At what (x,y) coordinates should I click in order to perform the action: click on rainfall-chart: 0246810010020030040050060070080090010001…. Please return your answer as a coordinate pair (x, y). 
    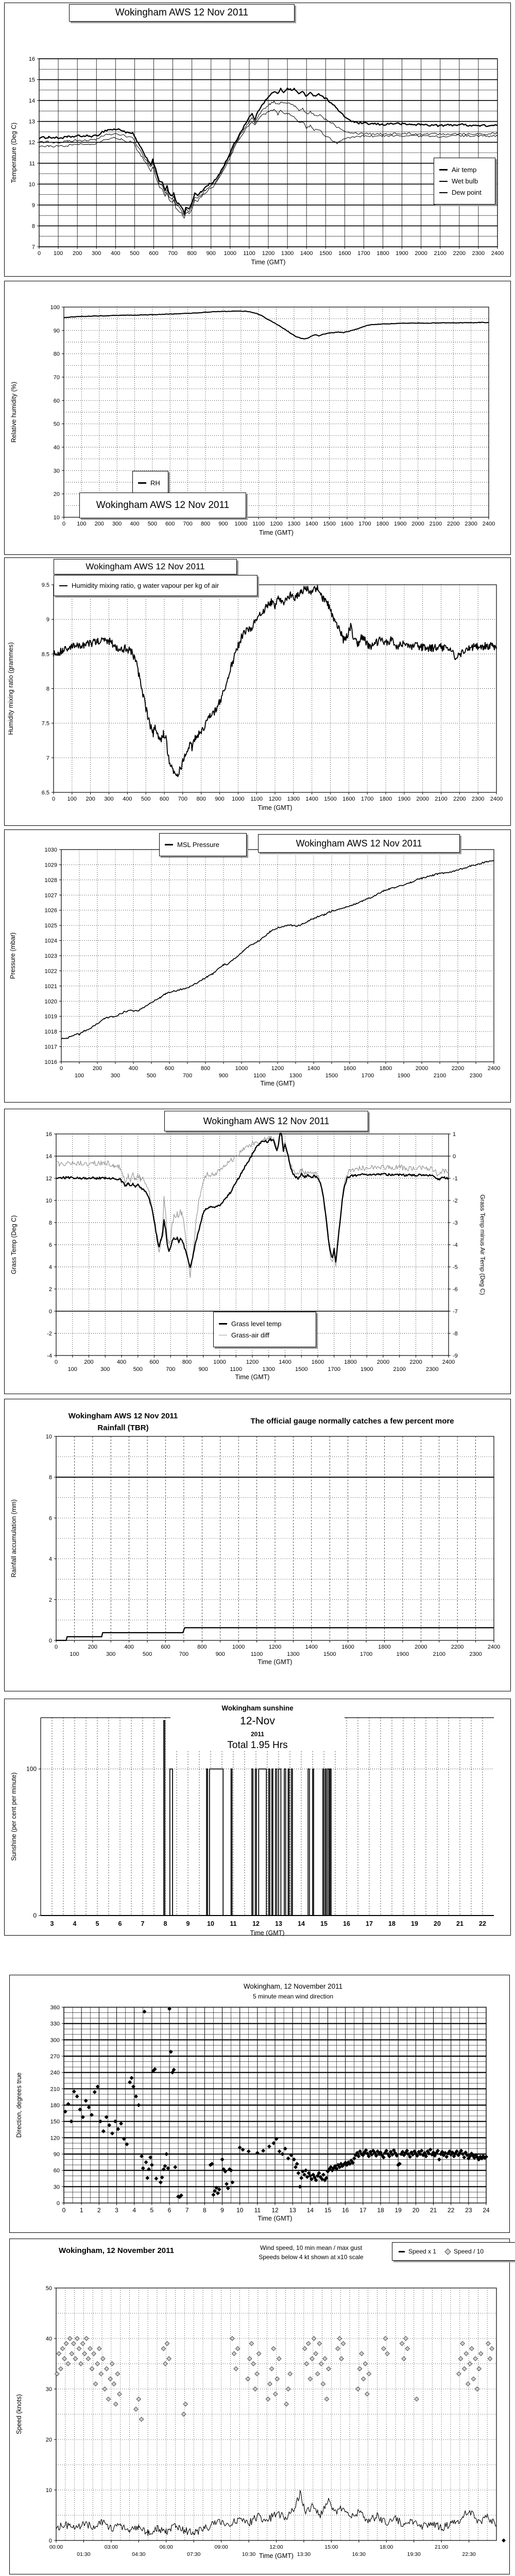
    Looking at the image, I should click on (255, 1550).